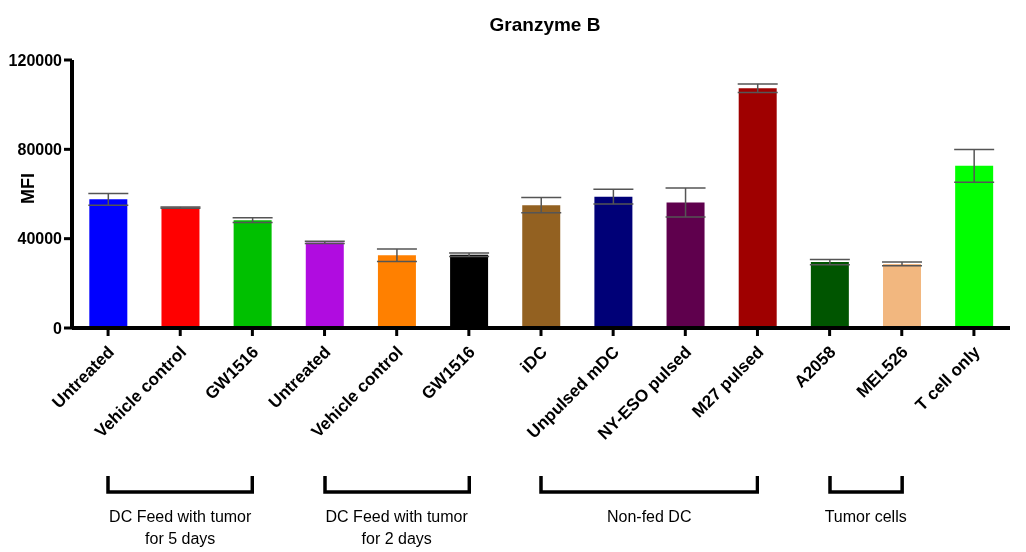  Describe the element at coordinates (40, 150) in the screenshot. I see `y-tick-label: 80000` at that location.